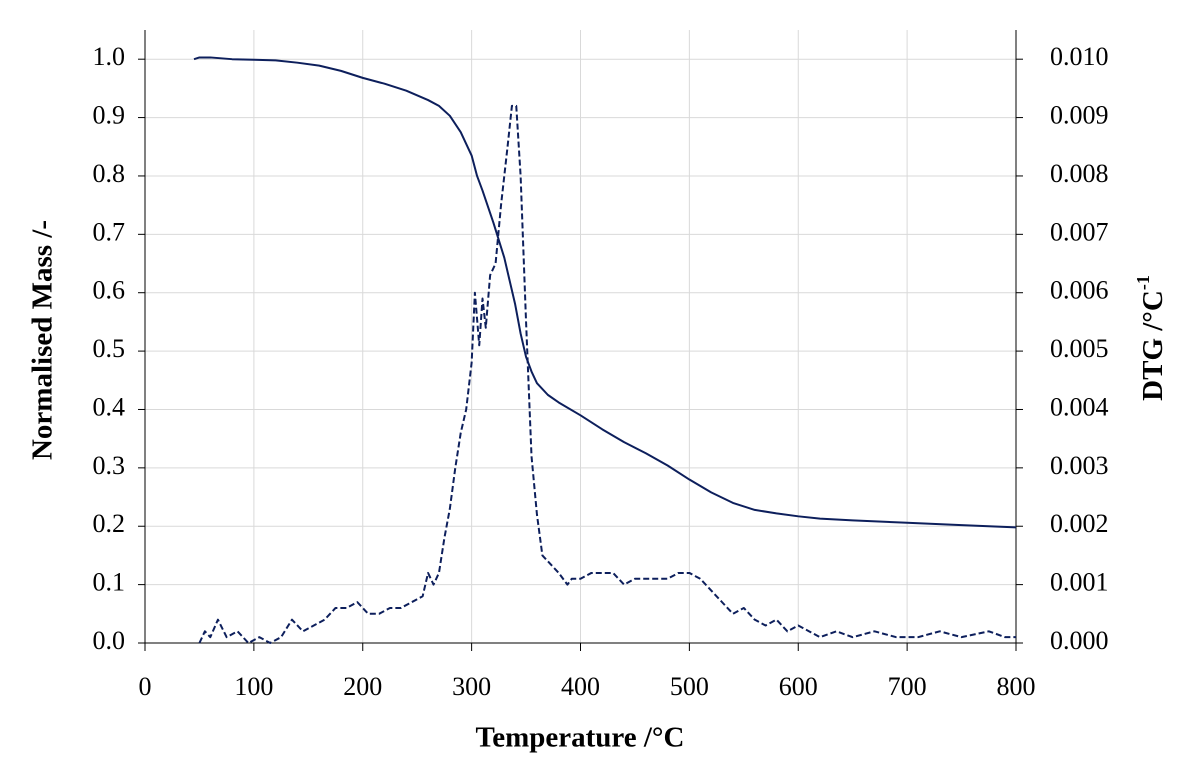  I want to click on y-tick-label: 1.0, so click(109, 56).